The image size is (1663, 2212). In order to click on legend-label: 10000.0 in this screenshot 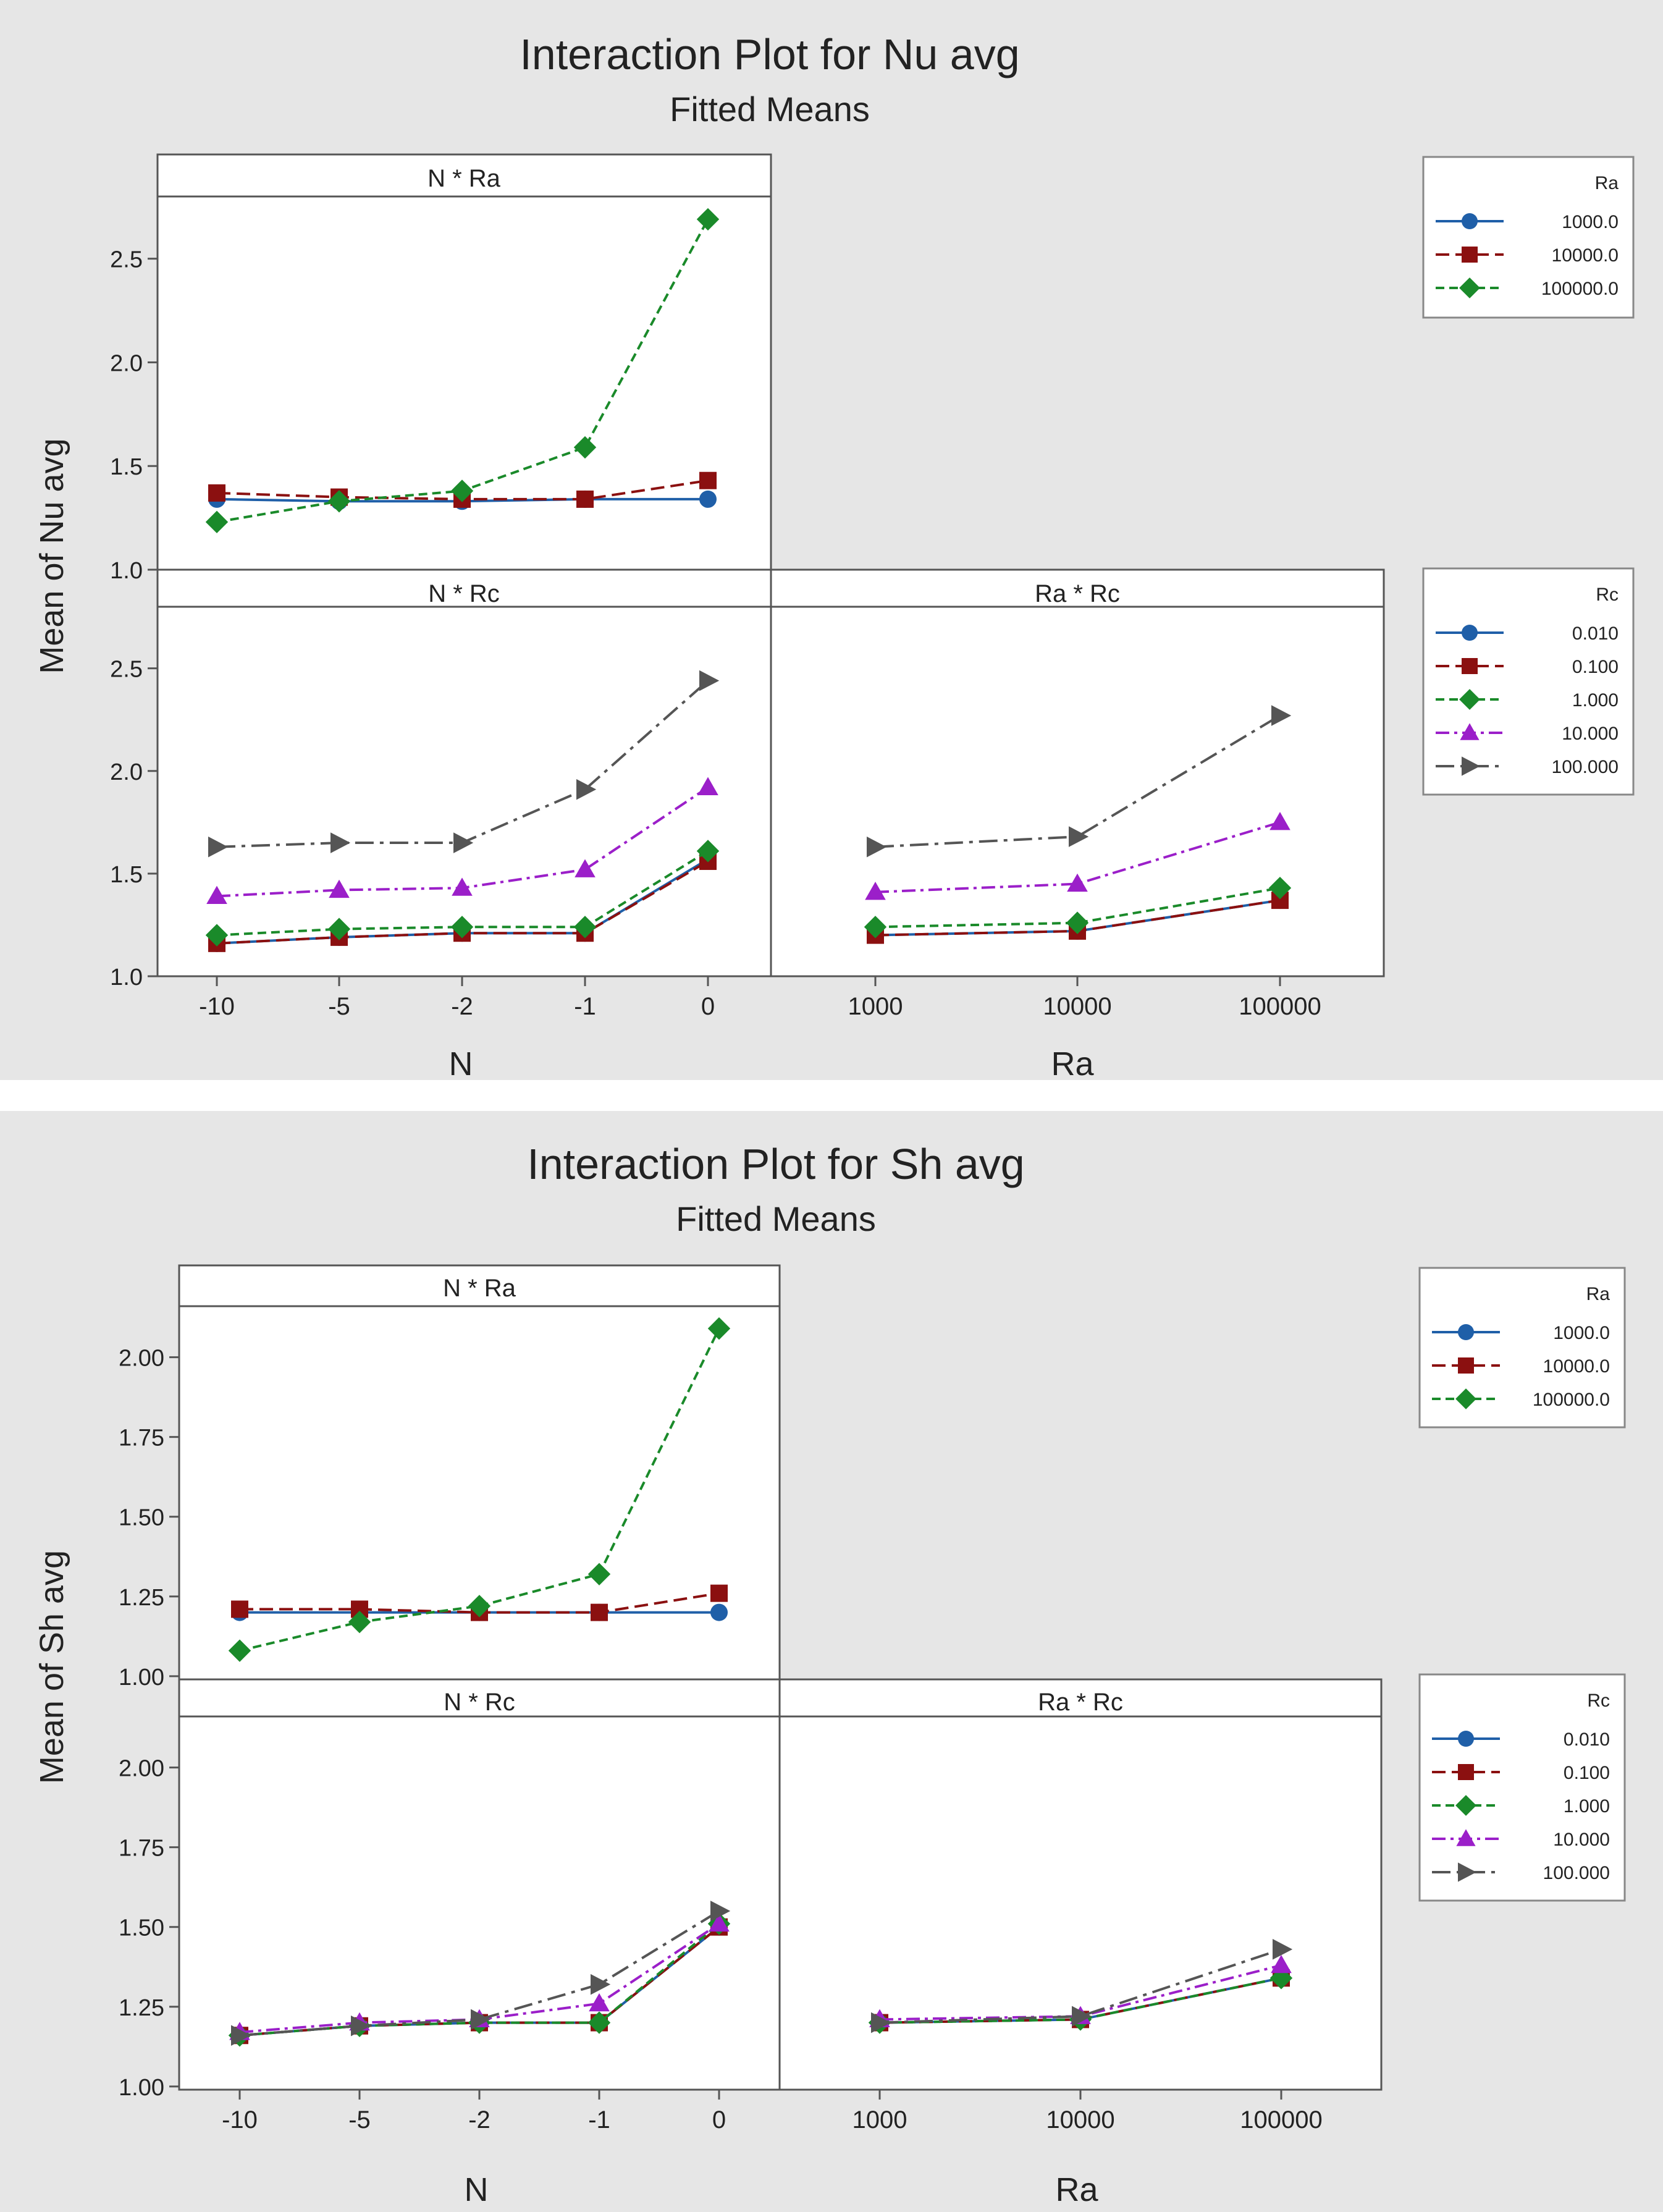, I will do `click(1586, 255)`.